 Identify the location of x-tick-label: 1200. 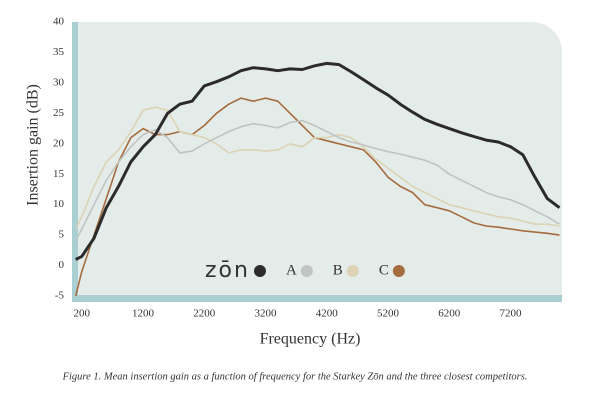
(143, 314).